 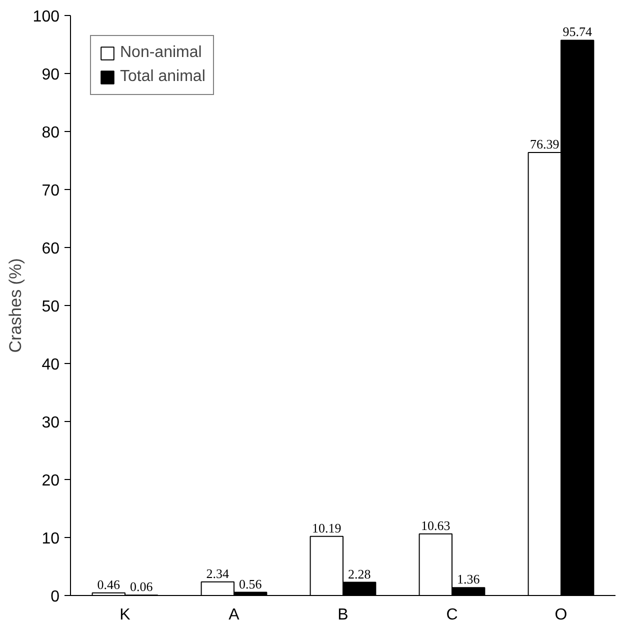 I want to click on legend-label: Non-animal, so click(x=161, y=53).